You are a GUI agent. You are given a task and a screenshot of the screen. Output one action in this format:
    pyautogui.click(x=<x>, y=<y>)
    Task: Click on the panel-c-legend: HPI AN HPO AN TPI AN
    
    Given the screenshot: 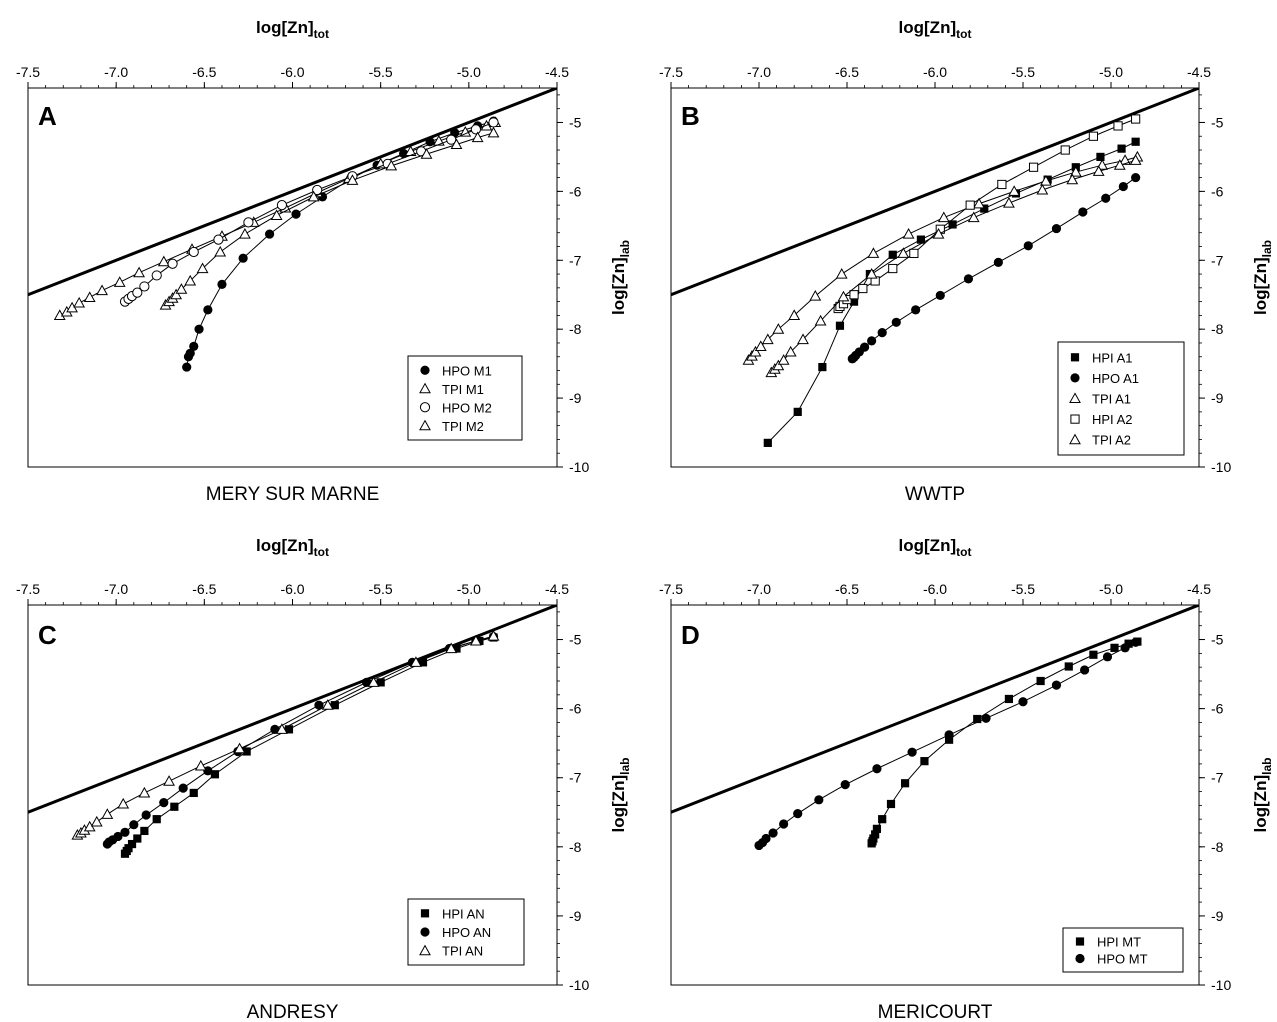 What is the action you would take?
    pyautogui.click(x=466, y=932)
    